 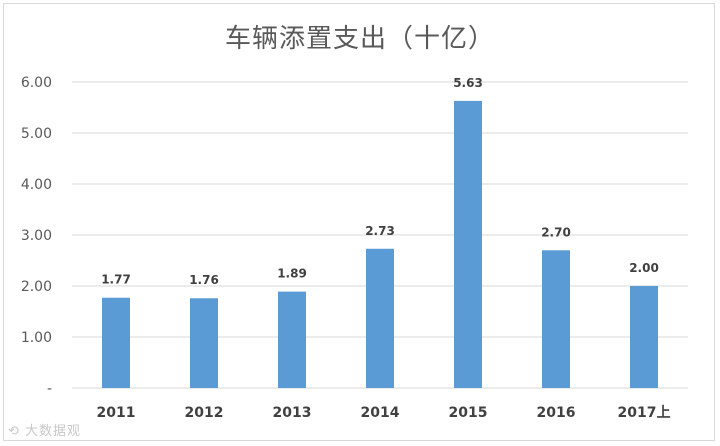 I want to click on data-label: 1.77, so click(x=116, y=280).